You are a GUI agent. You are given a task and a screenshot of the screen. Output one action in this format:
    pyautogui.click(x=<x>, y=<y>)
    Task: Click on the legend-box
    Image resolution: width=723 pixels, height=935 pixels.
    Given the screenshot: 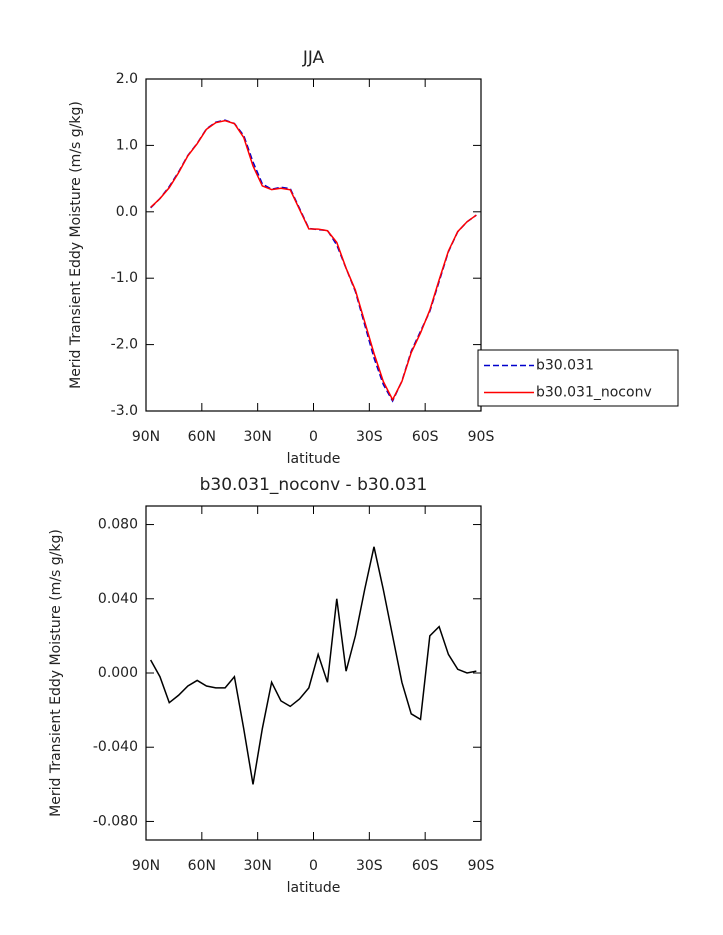 What is the action you would take?
    pyautogui.click(x=578, y=378)
    